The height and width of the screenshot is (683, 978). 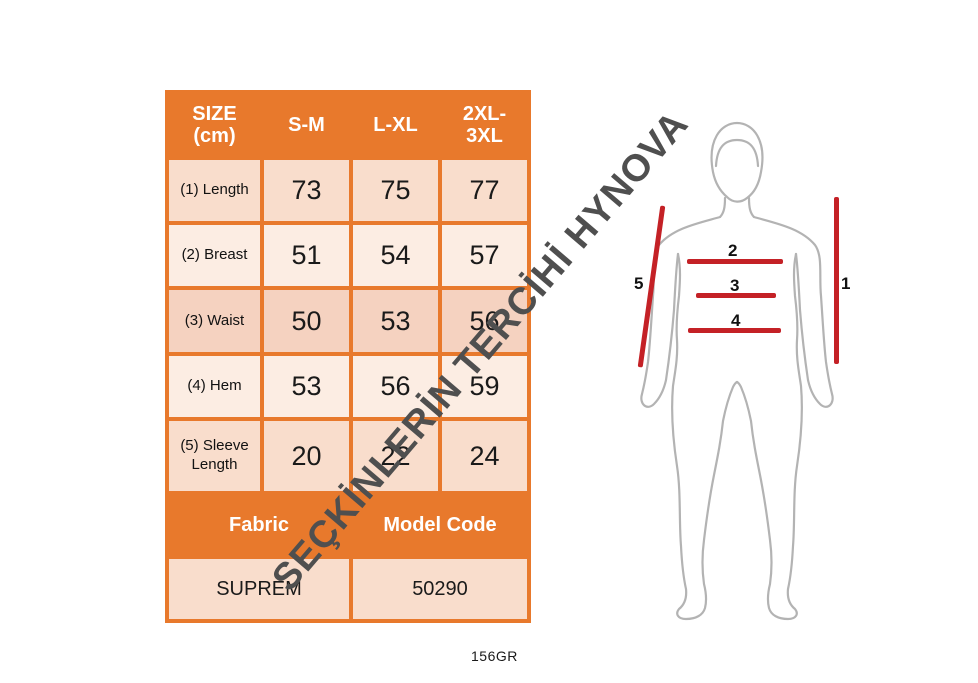 I want to click on header-size-cm: SIZE (cm), so click(x=214, y=125).